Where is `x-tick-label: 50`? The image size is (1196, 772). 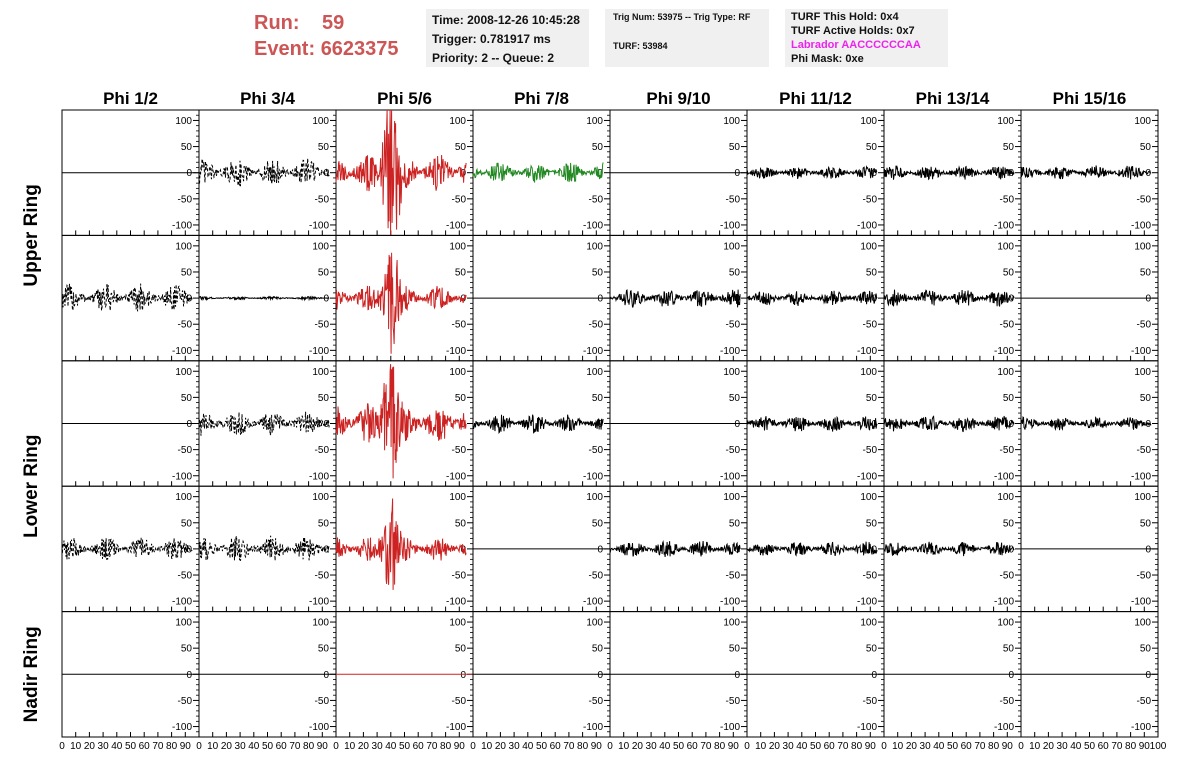
x-tick-label: 50 is located at coordinates (131, 746).